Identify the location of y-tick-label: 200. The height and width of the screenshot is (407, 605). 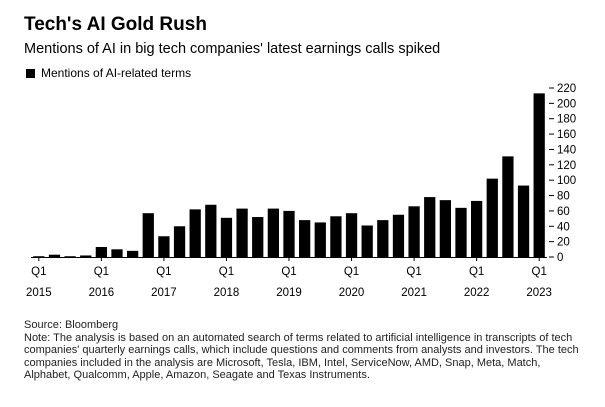
(566, 104).